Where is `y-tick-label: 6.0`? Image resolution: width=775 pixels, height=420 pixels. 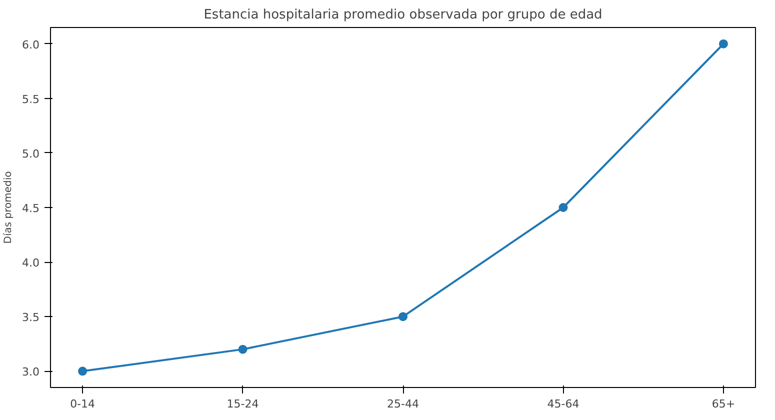 y-tick-label: 6.0 is located at coordinates (31, 45).